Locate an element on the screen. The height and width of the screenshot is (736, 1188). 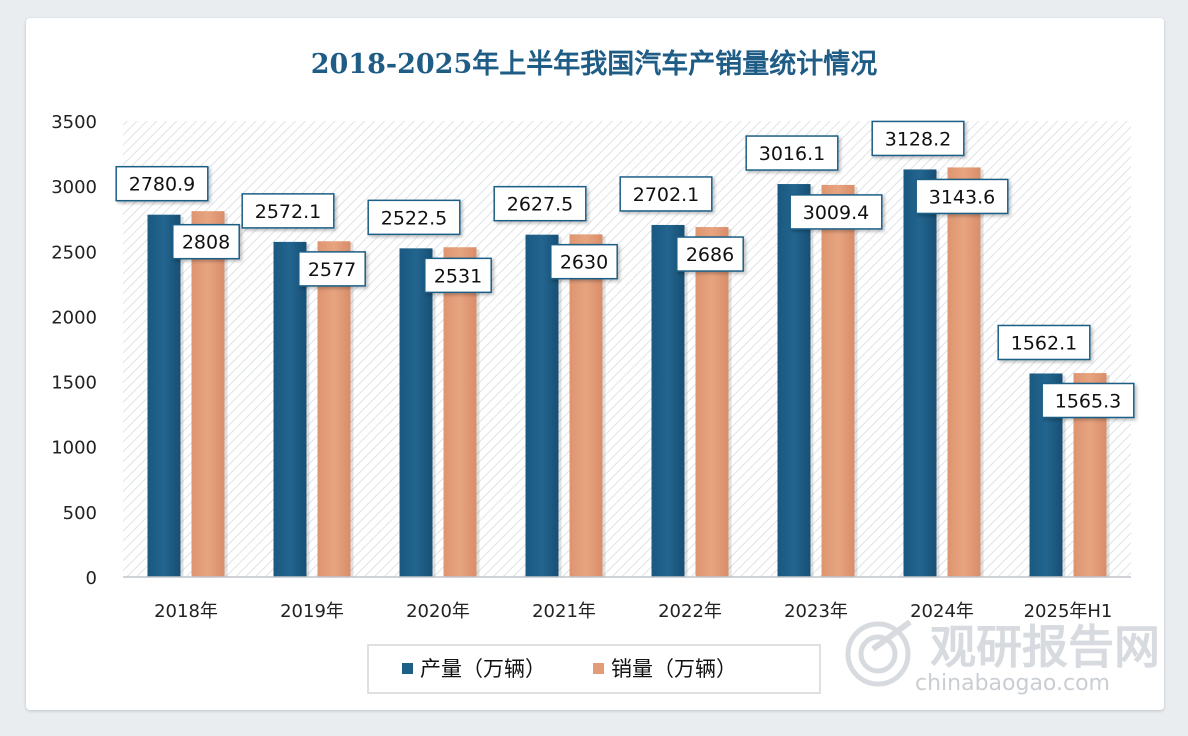
data-label-production: 3016.1 is located at coordinates (792, 154).